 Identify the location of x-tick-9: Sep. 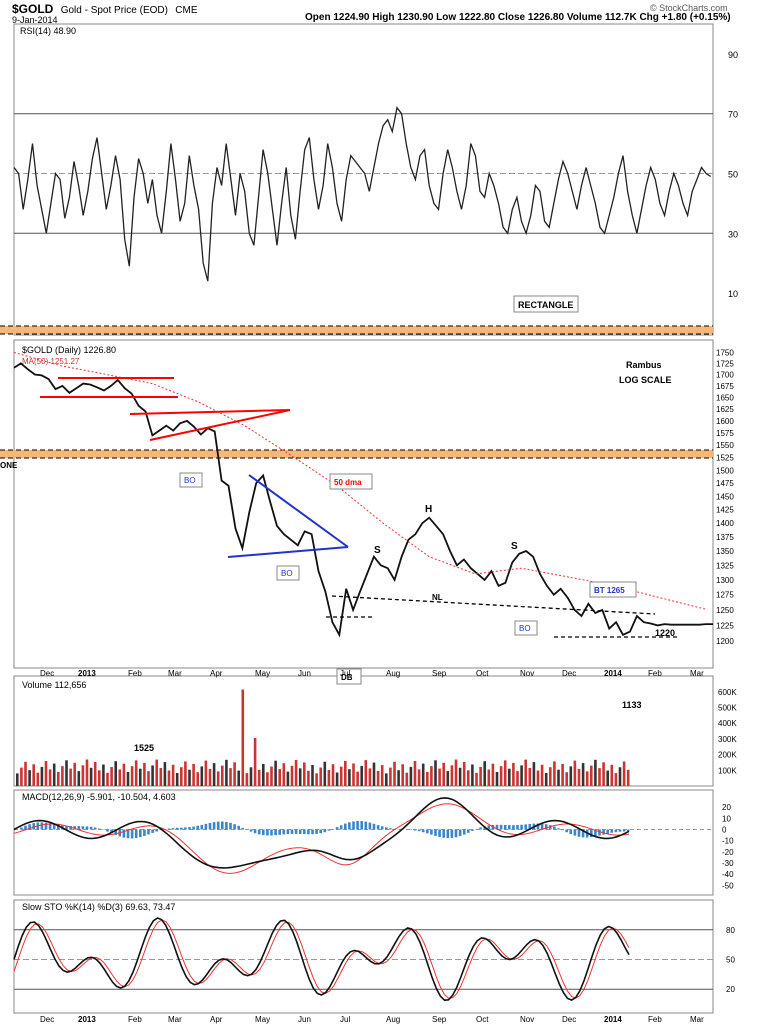
(439, 673).